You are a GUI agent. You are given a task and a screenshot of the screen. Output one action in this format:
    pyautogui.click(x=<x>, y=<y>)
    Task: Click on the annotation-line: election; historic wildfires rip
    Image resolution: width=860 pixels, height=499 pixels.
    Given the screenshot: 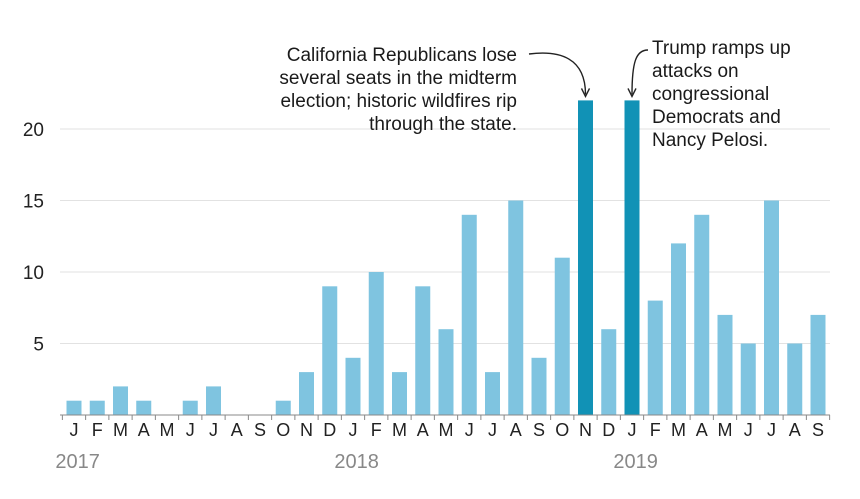 What is the action you would take?
    pyautogui.click(x=398, y=101)
    